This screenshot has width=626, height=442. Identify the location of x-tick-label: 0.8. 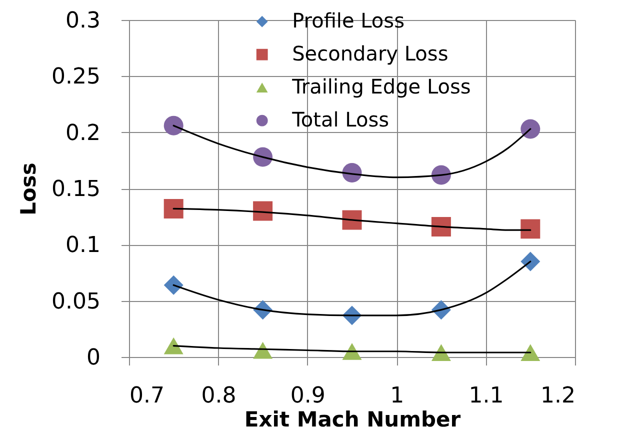
(218, 396).